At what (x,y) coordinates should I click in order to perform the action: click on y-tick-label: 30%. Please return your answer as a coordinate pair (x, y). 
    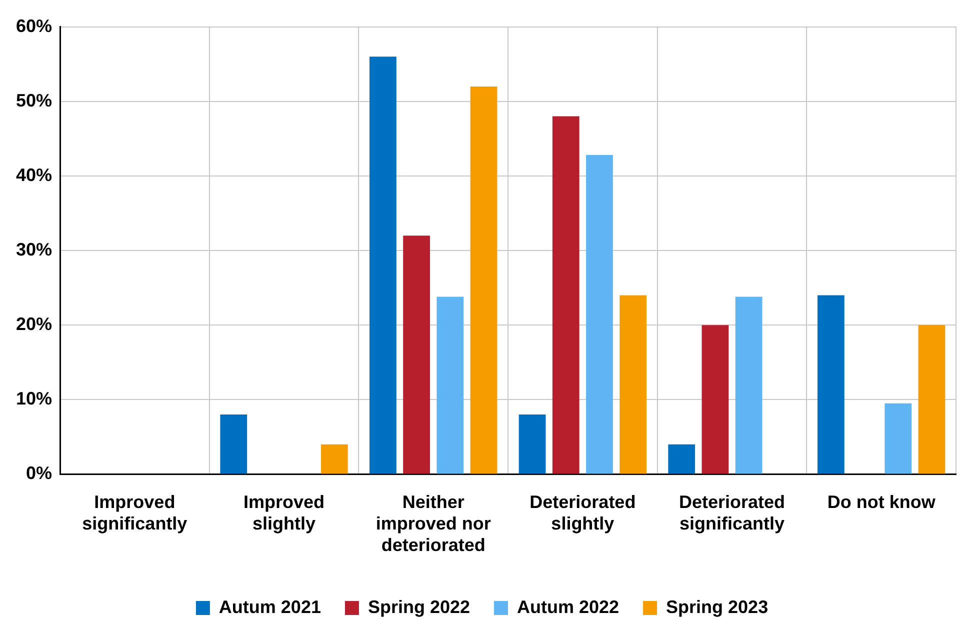
    Looking at the image, I should click on (34, 249).